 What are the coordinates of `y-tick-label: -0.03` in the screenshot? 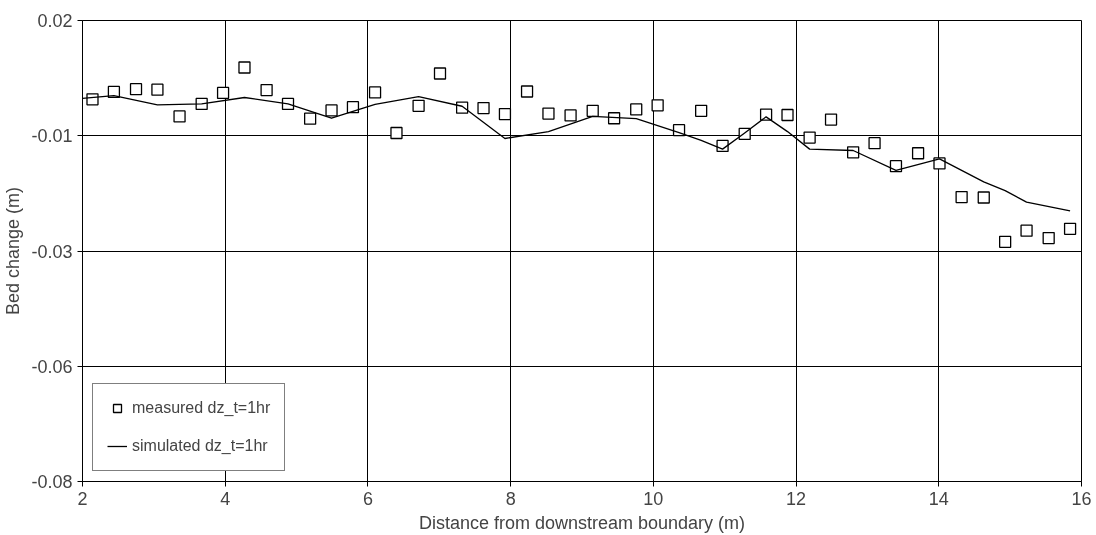 It's located at (52, 251).